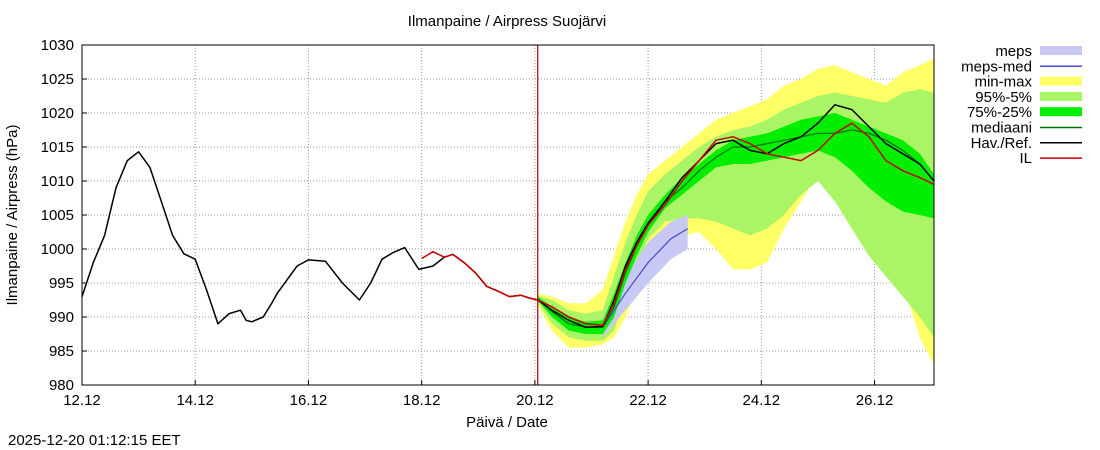 The height and width of the screenshot is (450, 1100). I want to click on legend-label-obs: Hav./Ref., so click(1001, 143).